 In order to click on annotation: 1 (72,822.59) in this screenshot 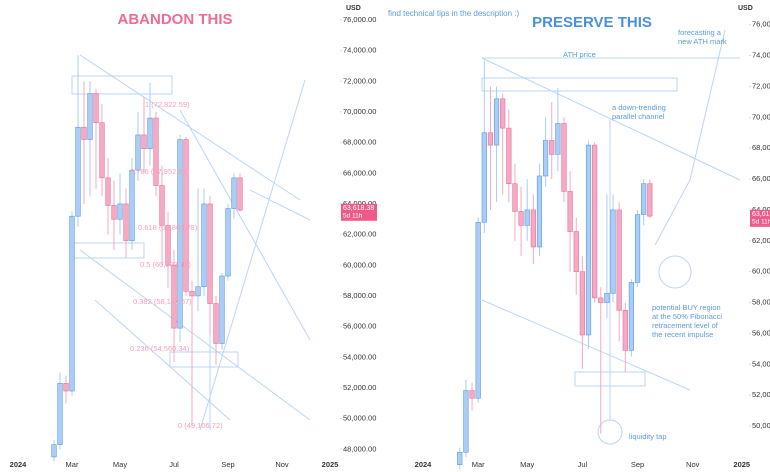, I will do `click(167, 104)`.